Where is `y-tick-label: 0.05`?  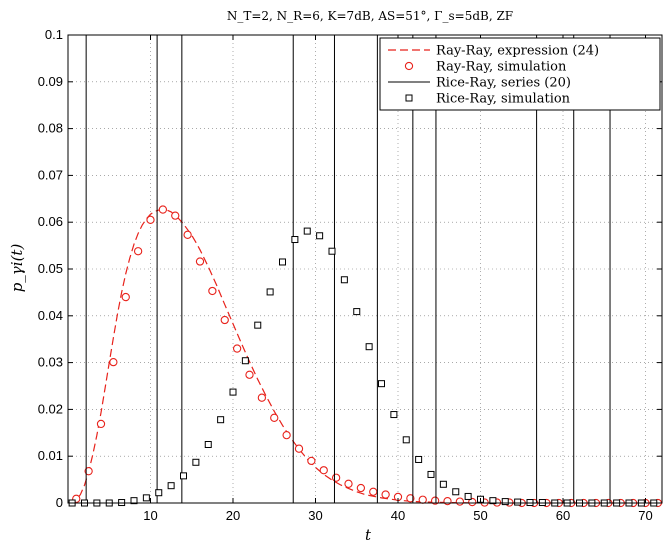 y-tick-label: 0.05 is located at coordinates (50, 268).